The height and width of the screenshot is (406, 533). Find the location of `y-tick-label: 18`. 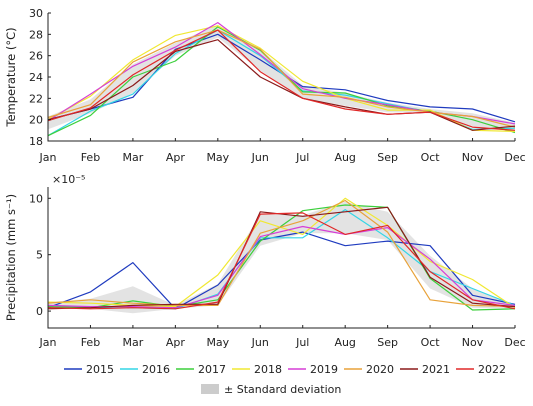

y-tick-label: 18 is located at coordinates (36, 141).